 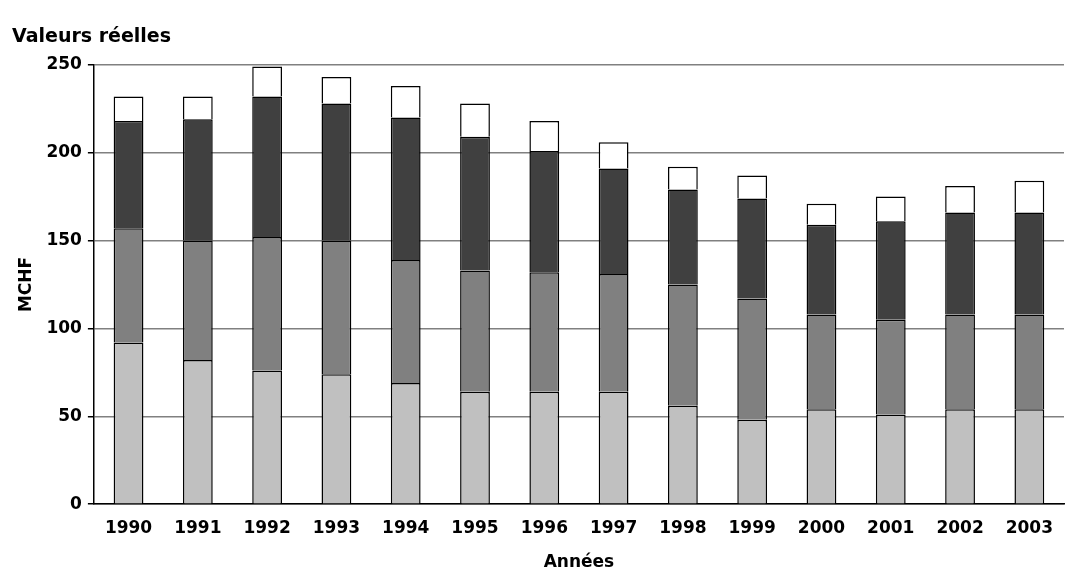 What do you see at coordinates (267, 526) in the screenshot?
I see `x-tick-label: 1992` at bounding box center [267, 526].